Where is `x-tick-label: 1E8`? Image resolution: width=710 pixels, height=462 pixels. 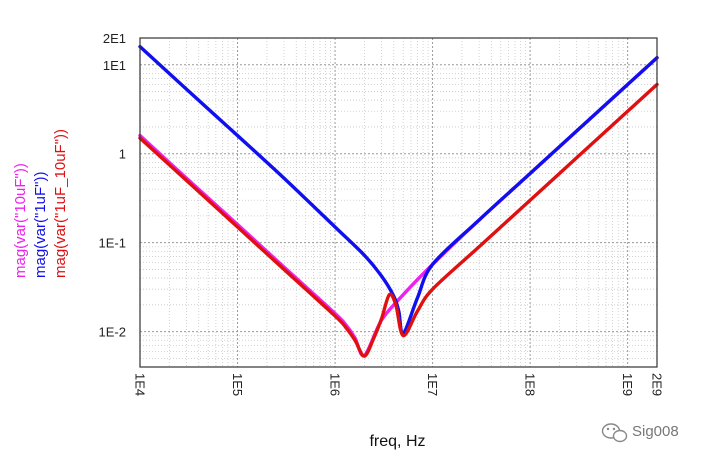 x-tick-label: 1E8 is located at coordinates (530, 384).